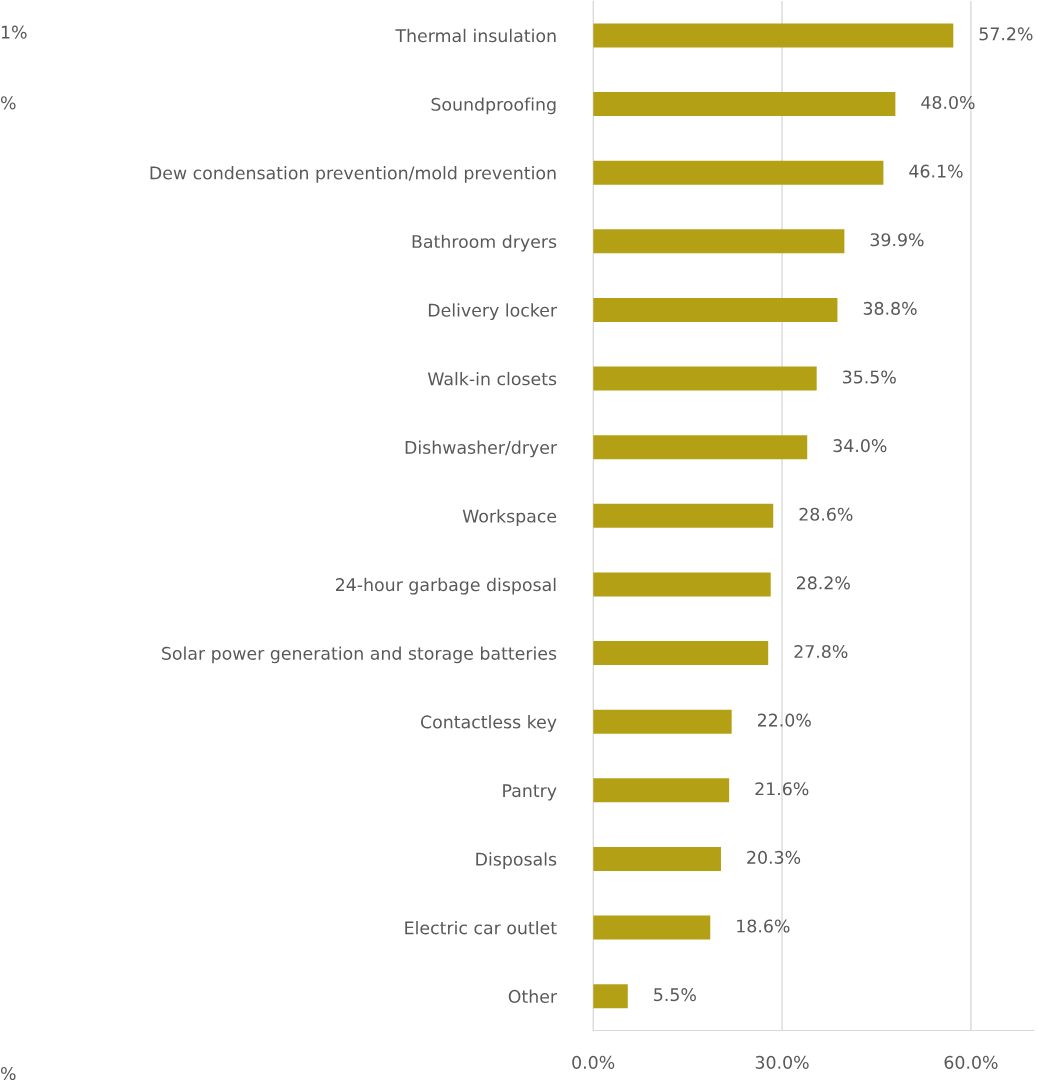 The width and height of the screenshot is (1037, 1087). Describe the element at coordinates (493, 312) in the screenshot. I see `y-tick-label: Delivery locker` at that location.